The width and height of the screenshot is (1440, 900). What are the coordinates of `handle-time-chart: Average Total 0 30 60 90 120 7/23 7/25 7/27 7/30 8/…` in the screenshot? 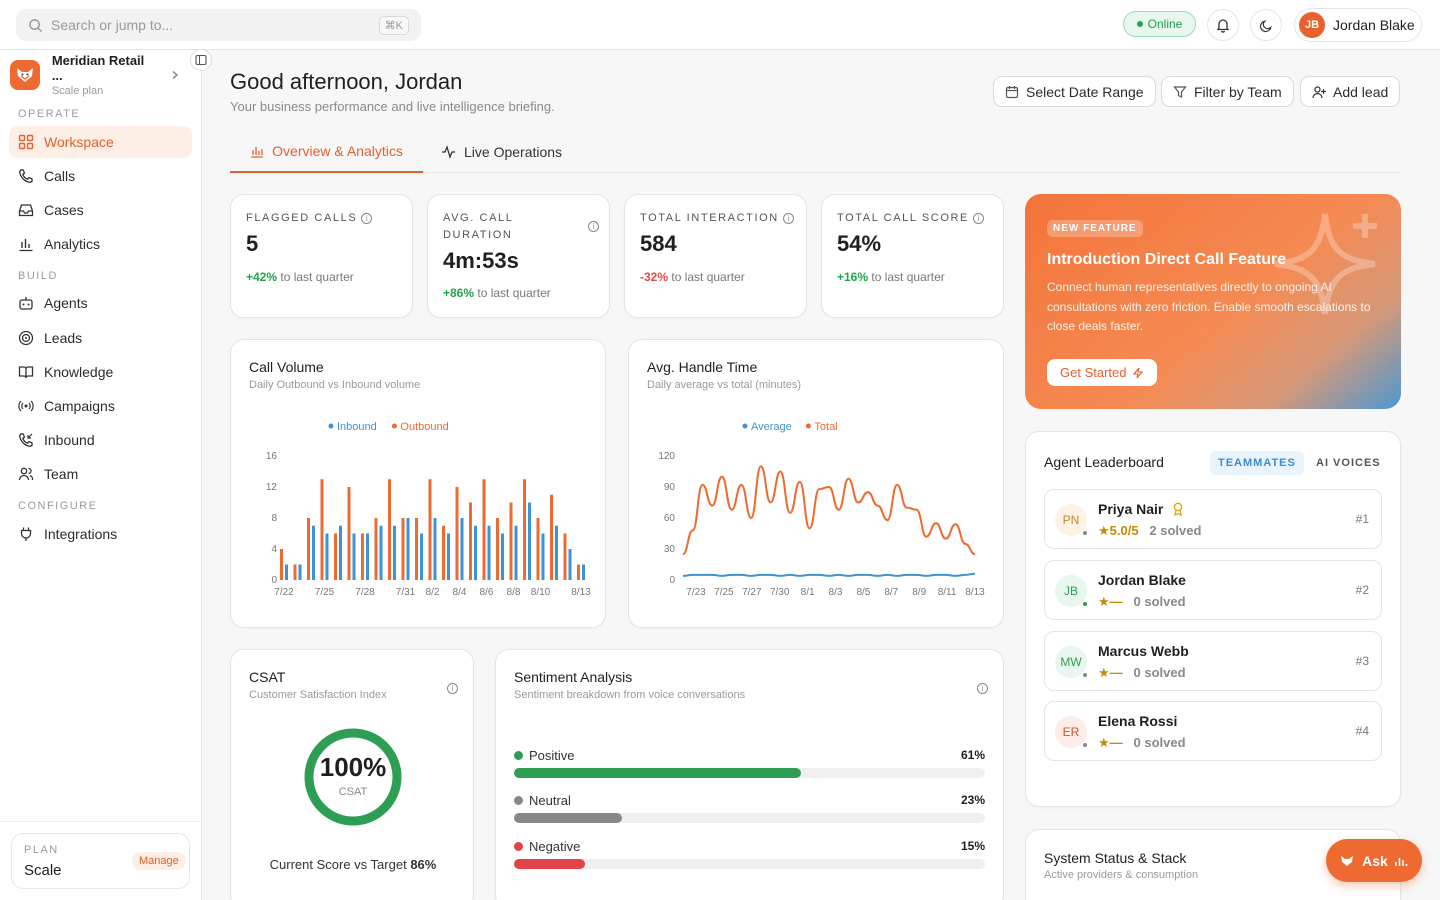 It's located at (821, 509).